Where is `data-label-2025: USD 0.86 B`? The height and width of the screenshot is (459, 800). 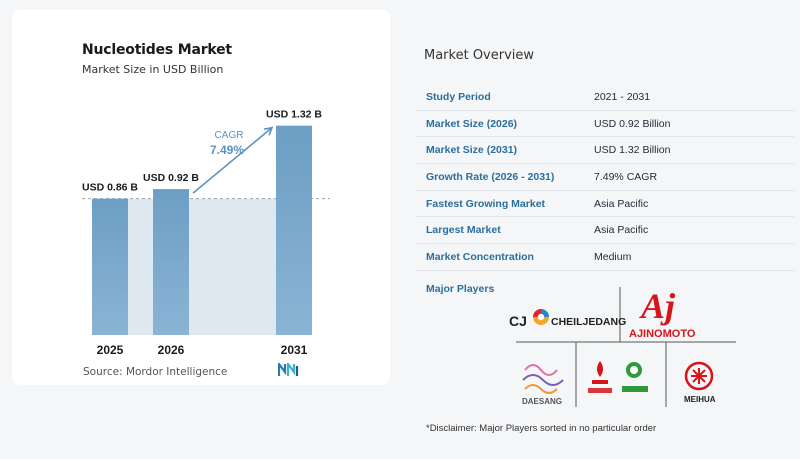
data-label-2025: USD 0.86 B is located at coordinates (110, 188).